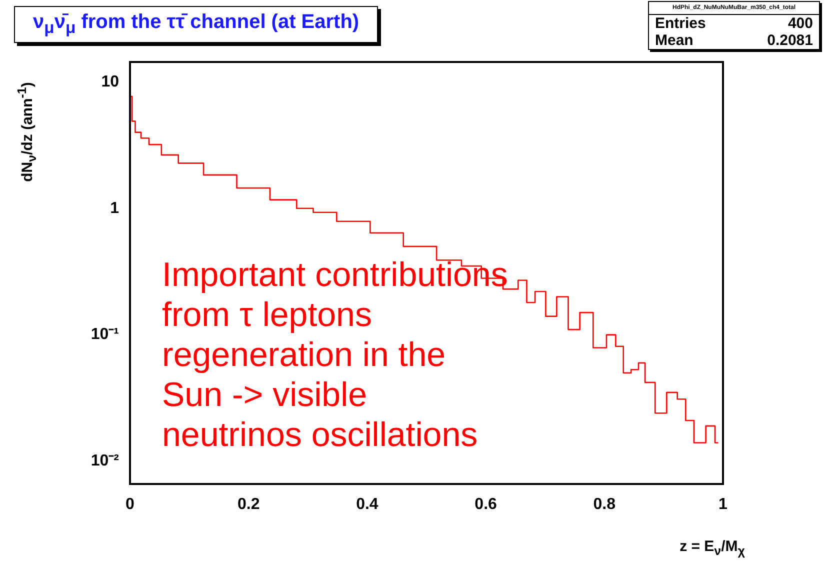  What do you see at coordinates (712, 548) in the screenshot?
I see `x-axis-title: z = E$_{ν}$/M$_{χ}$` at bounding box center [712, 548].